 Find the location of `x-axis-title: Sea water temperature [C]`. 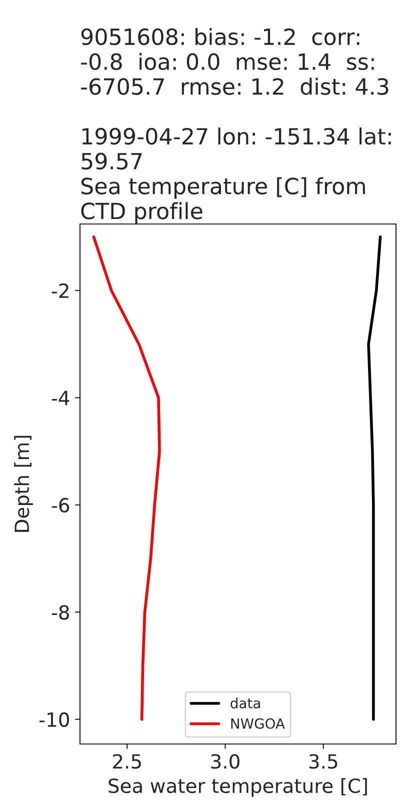

x-axis-title: Sea water temperature [C] is located at coordinates (237, 787).